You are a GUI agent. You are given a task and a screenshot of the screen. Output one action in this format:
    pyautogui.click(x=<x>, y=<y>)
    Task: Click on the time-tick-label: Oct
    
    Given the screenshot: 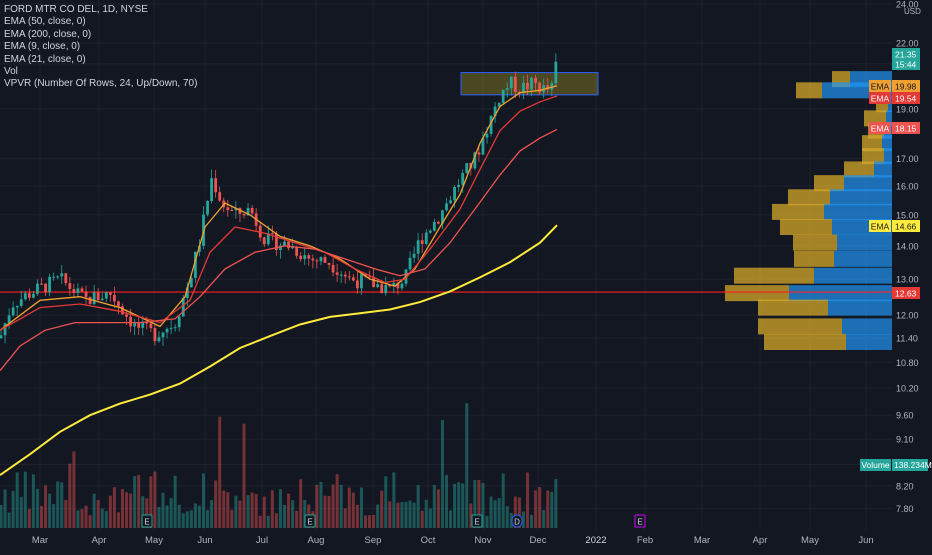 What is the action you would take?
    pyautogui.click(x=428, y=540)
    